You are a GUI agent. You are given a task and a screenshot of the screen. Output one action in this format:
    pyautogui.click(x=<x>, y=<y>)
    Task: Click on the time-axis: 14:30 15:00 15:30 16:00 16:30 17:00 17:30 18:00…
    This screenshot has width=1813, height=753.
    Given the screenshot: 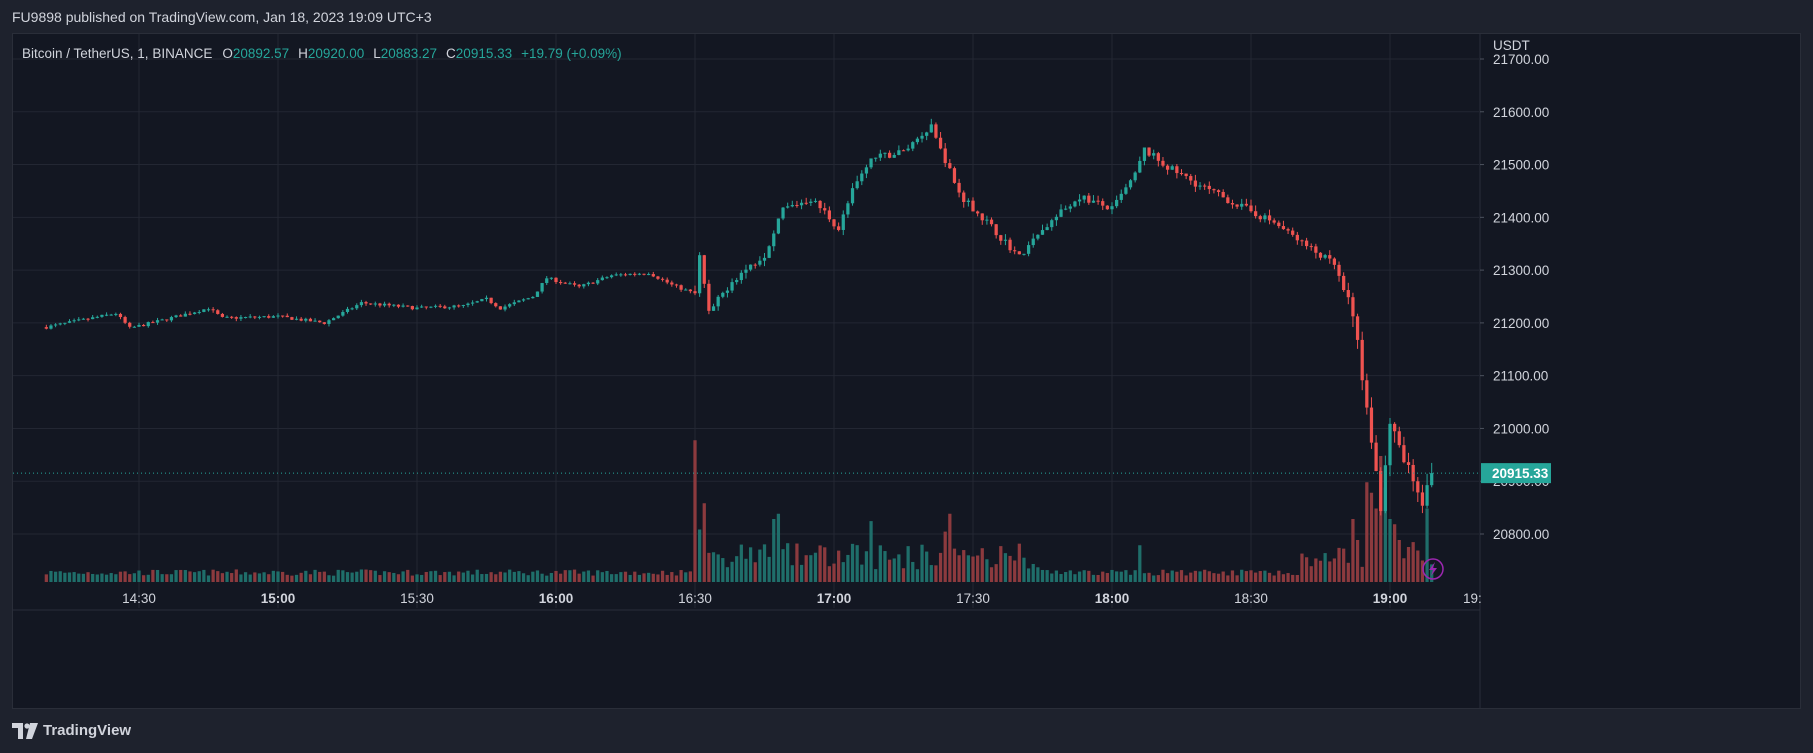 What is the action you would take?
    pyautogui.click(x=802, y=598)
    